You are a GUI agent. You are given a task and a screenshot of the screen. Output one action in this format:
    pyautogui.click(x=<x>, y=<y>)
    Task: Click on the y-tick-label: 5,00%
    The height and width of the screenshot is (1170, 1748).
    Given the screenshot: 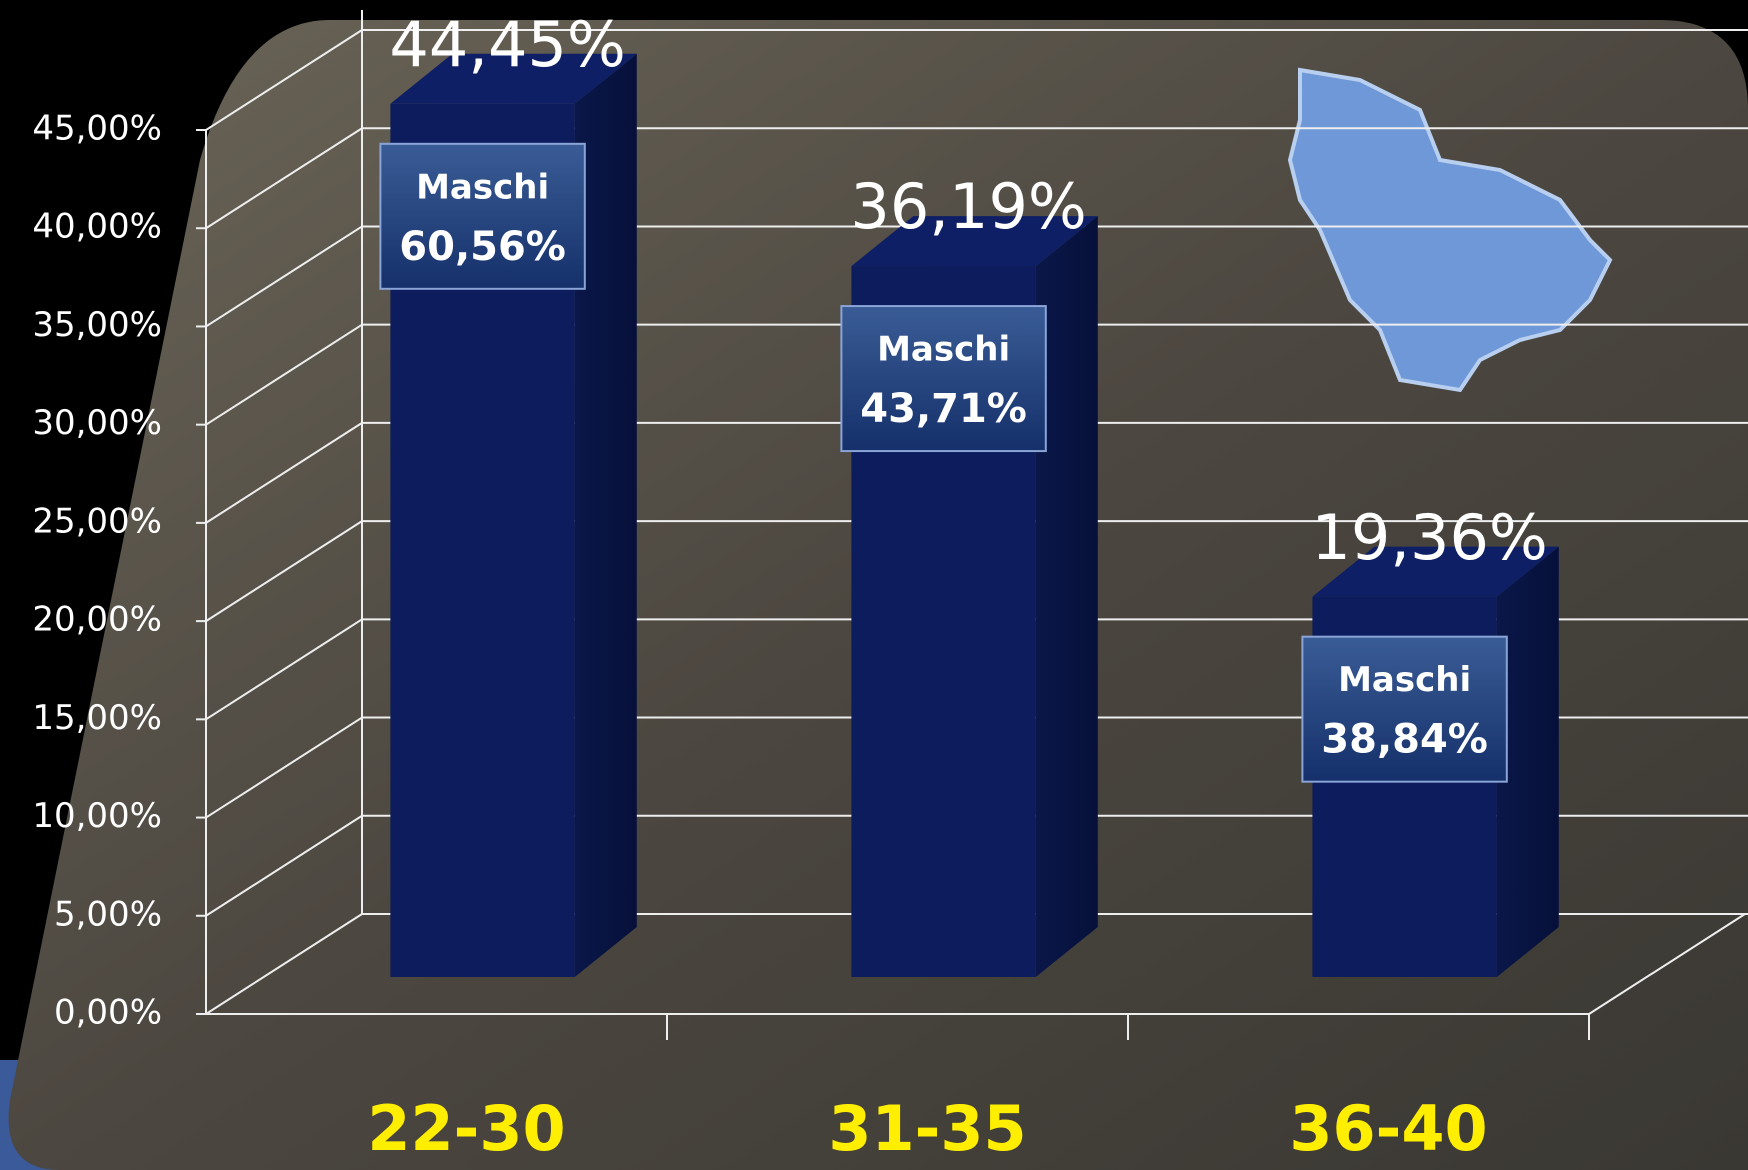 What is the action you would take?
    pyautogui.click(x=108, y=914)
    